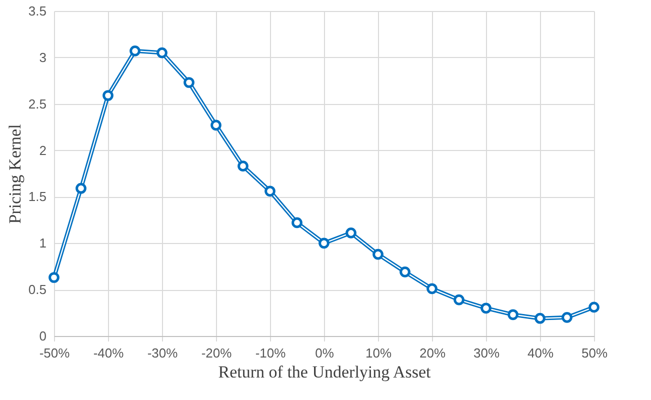 The height and width of the screenshot is (400, 651). What do you see at coordinates (108, 353) in the screenshot?
I see `x-tick-label: -40%` at bounding box center [108, 353].